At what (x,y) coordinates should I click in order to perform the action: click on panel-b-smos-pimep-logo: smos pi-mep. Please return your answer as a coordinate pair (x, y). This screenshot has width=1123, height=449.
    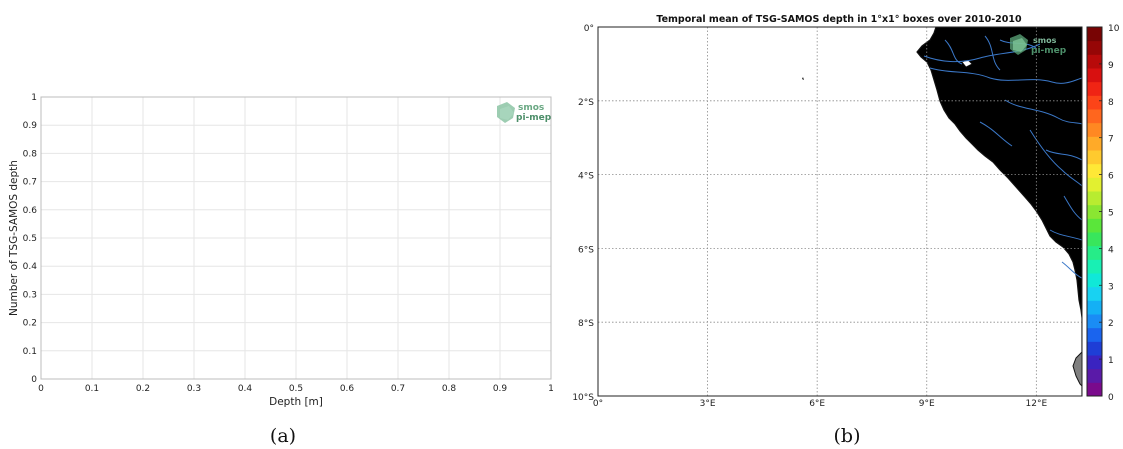
    Looking at the image, I should click on (1038, 45).